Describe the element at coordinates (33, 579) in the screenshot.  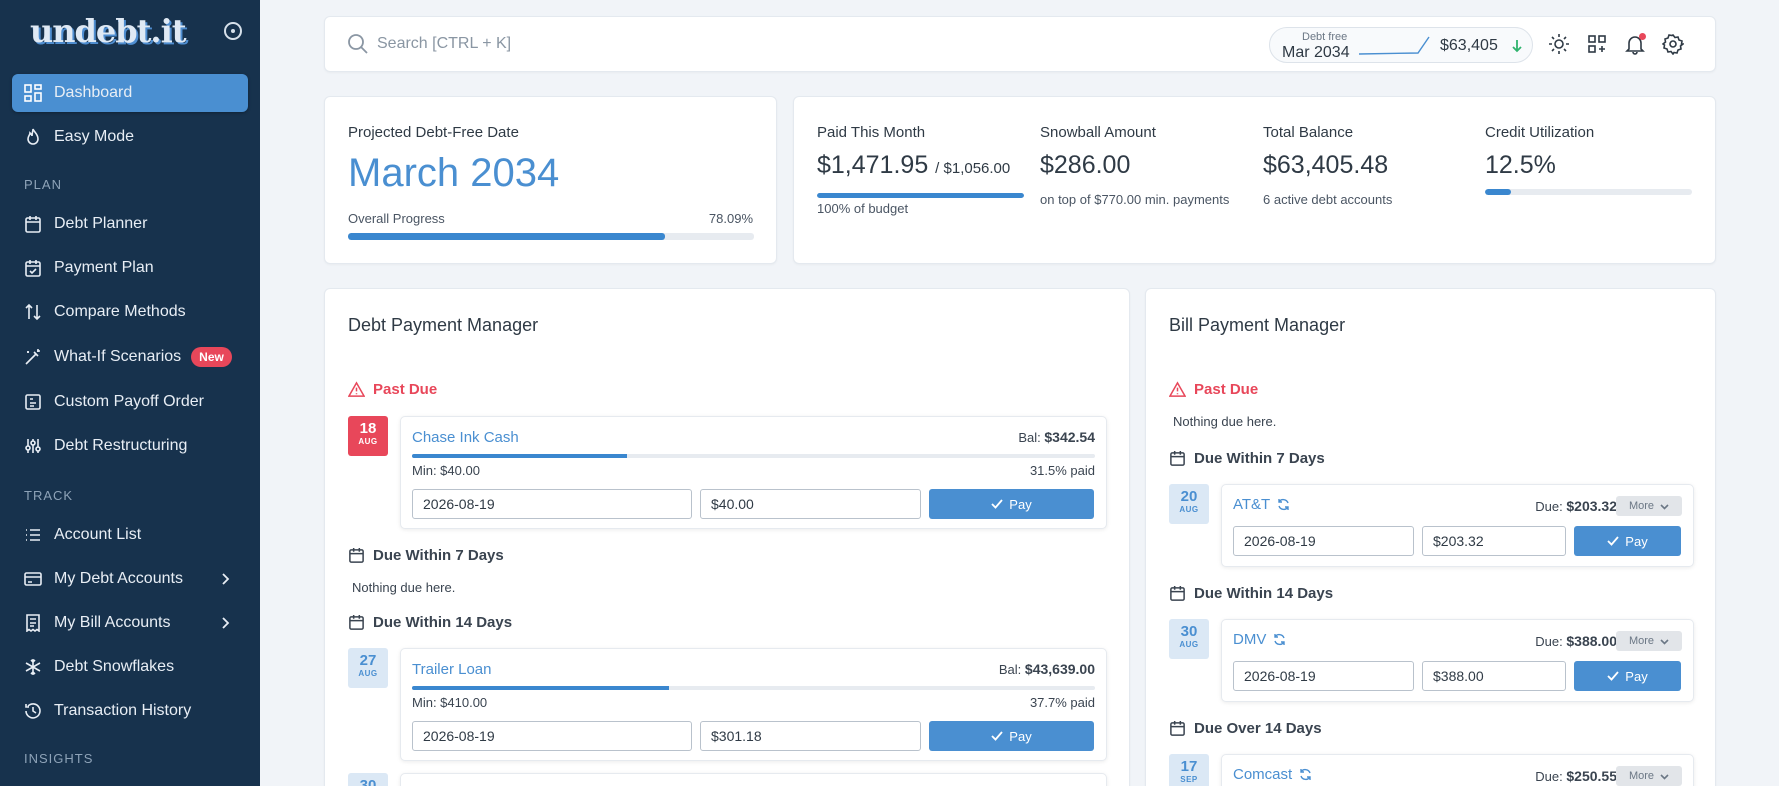
I see `credit-card-icon` at that location.